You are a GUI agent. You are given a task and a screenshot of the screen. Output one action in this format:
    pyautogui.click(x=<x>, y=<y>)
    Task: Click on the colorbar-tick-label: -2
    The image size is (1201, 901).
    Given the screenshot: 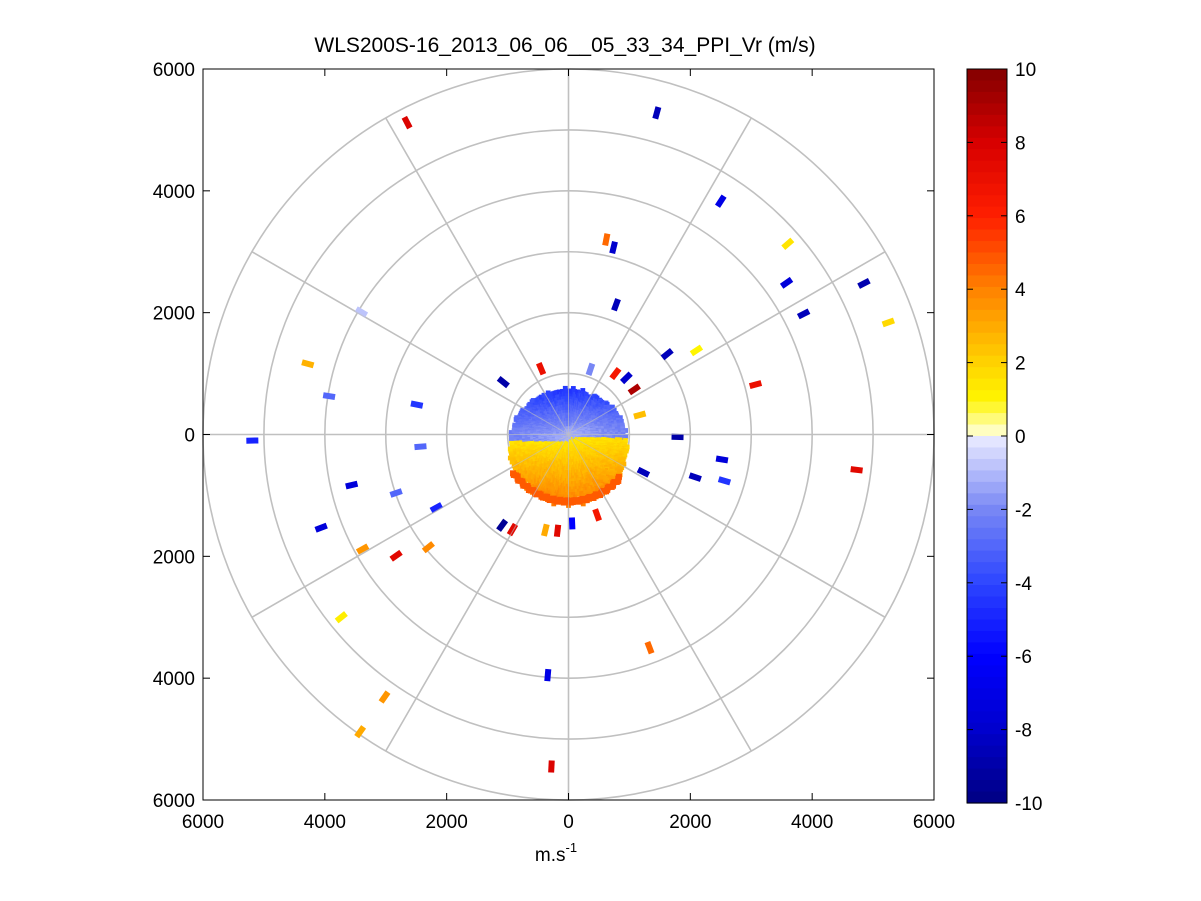 What is the action you would take?
    pyautogui.click(x=1023, y=510)
    